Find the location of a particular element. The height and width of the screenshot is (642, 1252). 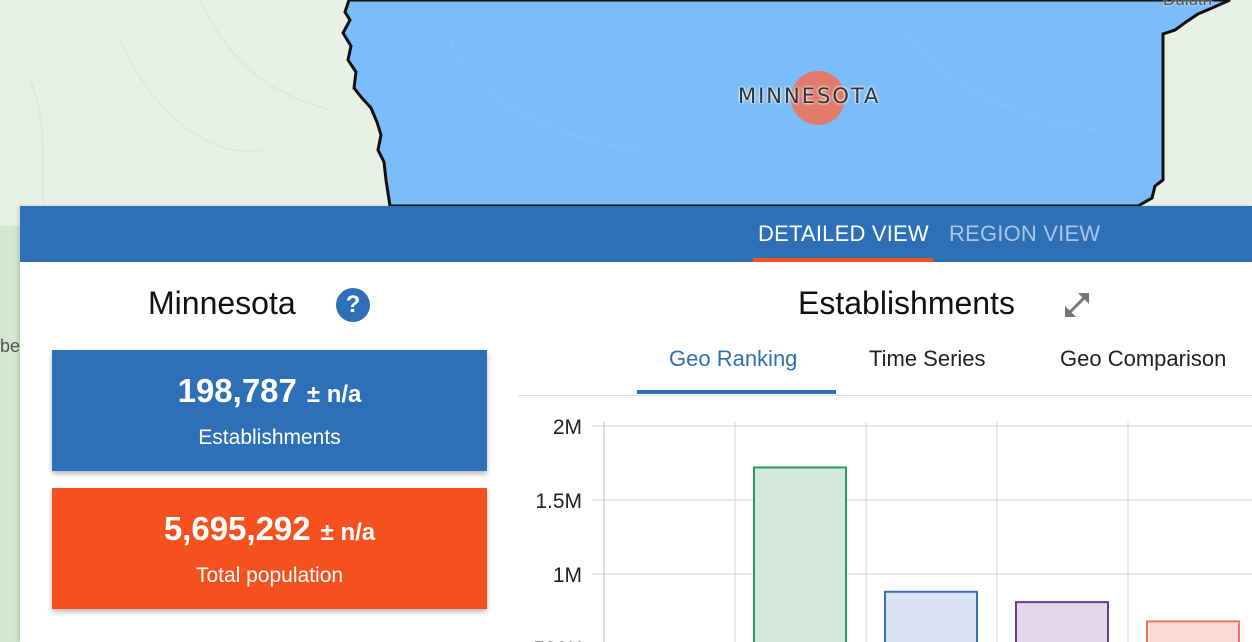

chart-title: Establishments is located at coordinates (906, 303).